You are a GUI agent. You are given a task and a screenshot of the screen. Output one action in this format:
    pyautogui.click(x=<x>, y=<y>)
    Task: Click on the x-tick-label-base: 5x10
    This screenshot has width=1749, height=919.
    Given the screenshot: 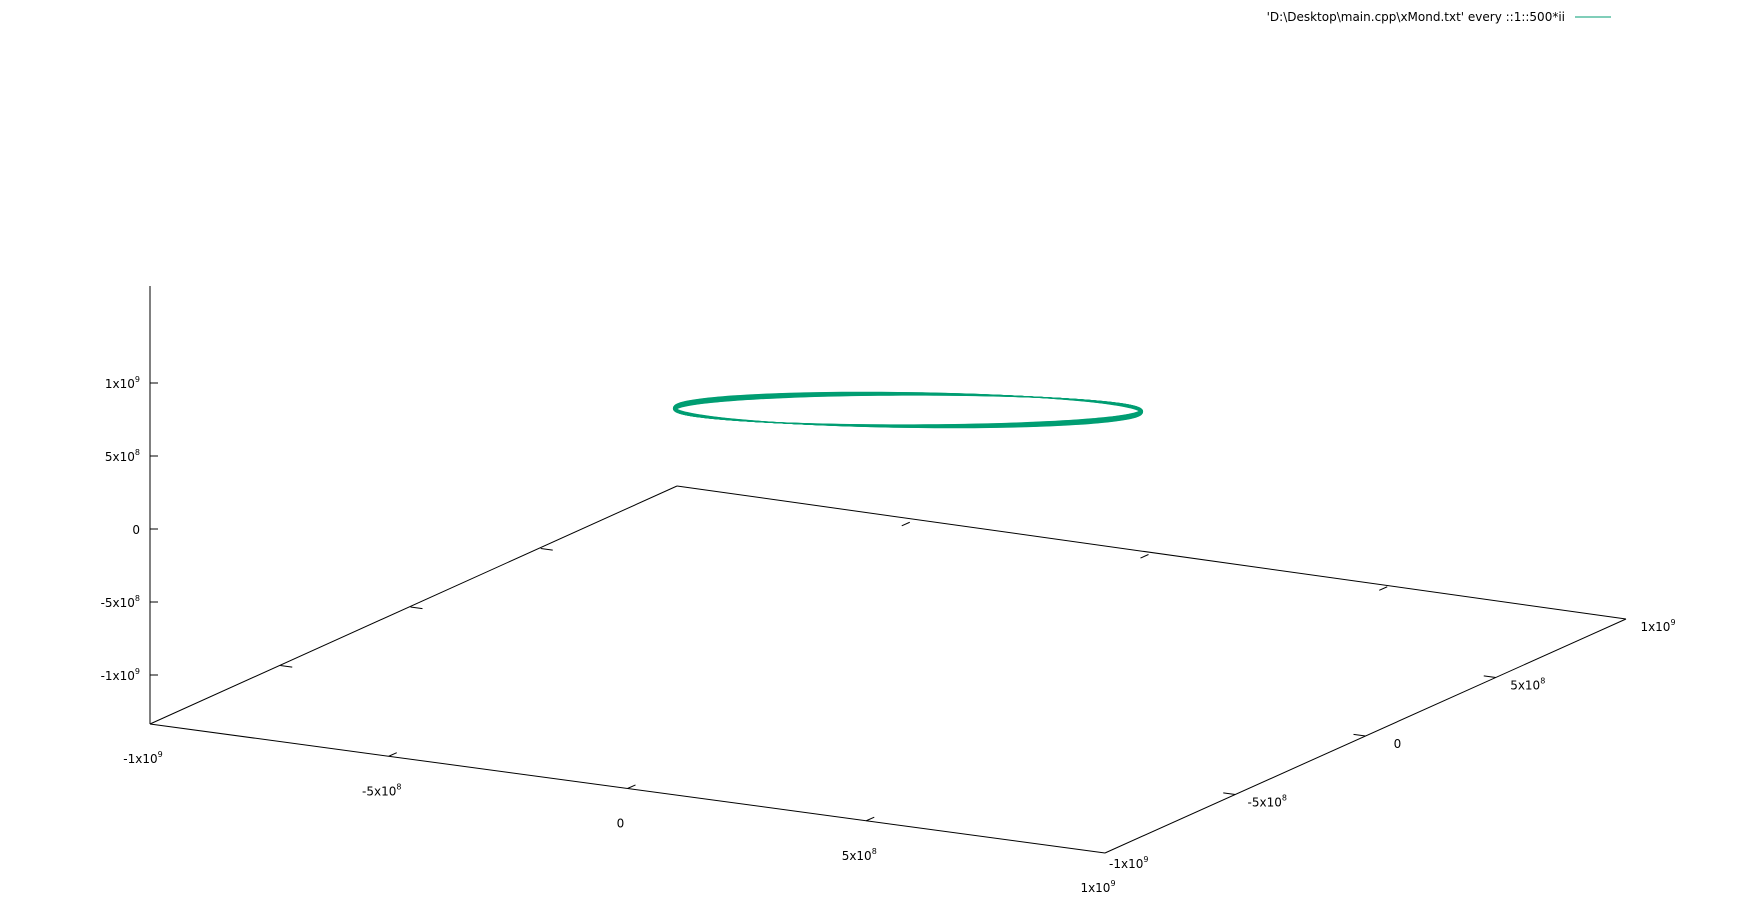 What is the action you would take?
    pyautogui.click(x=857, y=856)
    